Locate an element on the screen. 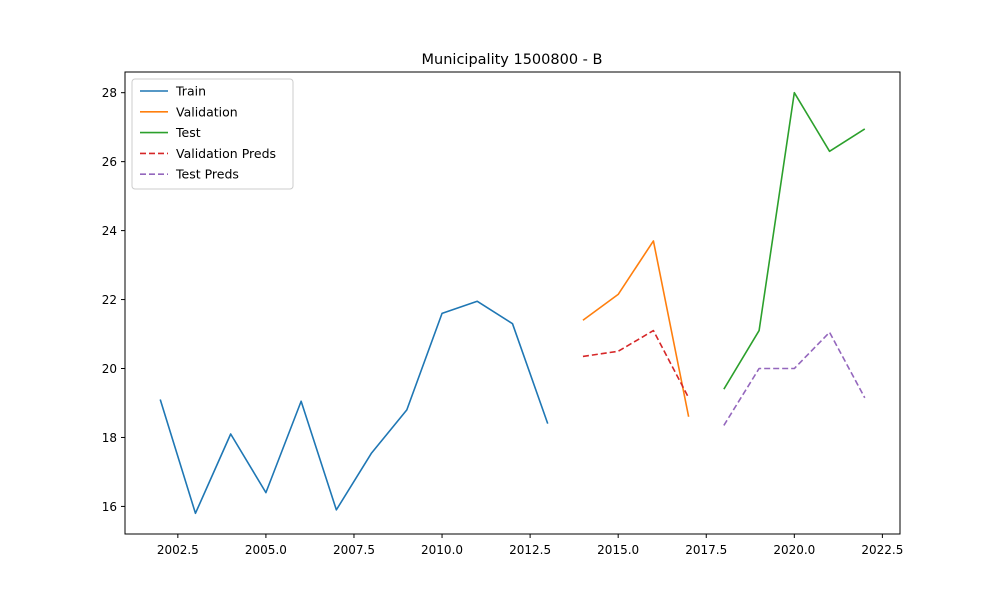 This screenshot has height=600, width=1000. x-tick-label: 2010.0 is located at coordinates (442, 550).